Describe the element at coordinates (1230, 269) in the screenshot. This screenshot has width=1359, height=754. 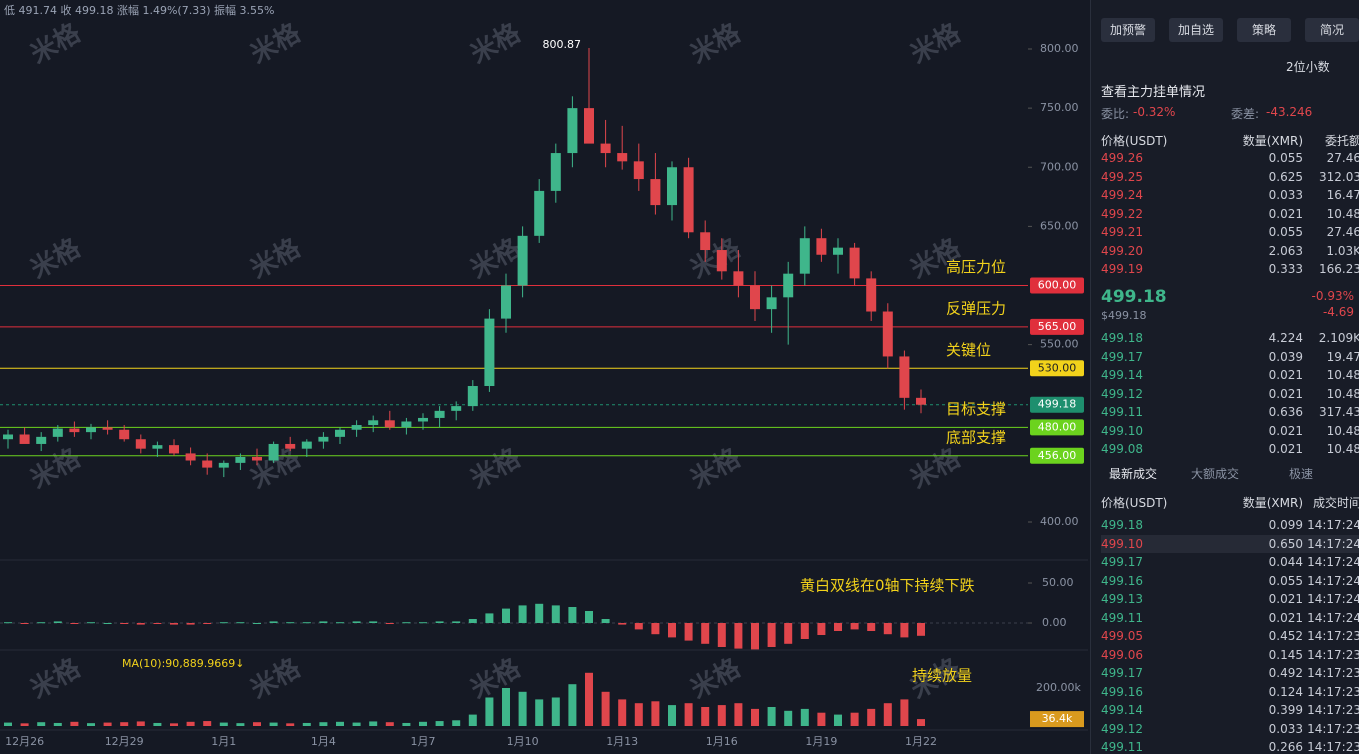
I see `ask-row: 499.19 0.333 166.23` at that location.